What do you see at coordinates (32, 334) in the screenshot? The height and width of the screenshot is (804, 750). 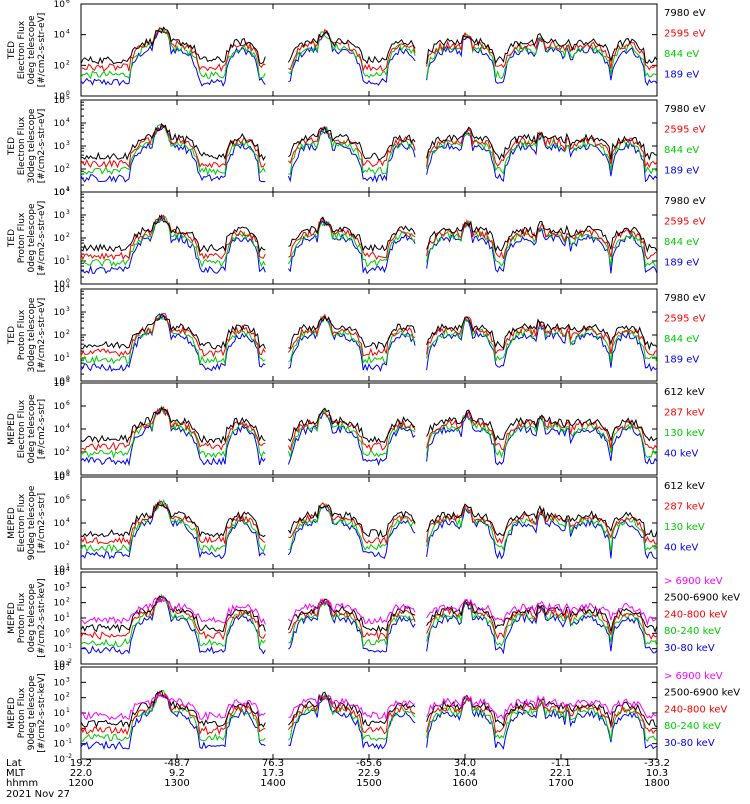 I see `y-axis-label-line: 30deg telescope` at bounding box center [32, 334].